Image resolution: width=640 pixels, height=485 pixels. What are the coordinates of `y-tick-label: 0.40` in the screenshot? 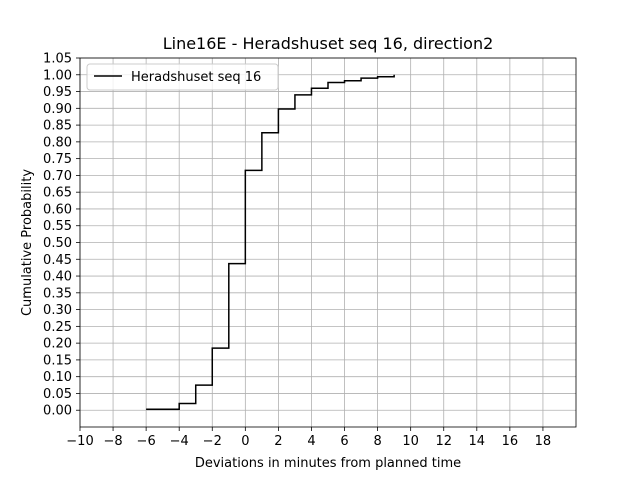 It's located at (57, 277).